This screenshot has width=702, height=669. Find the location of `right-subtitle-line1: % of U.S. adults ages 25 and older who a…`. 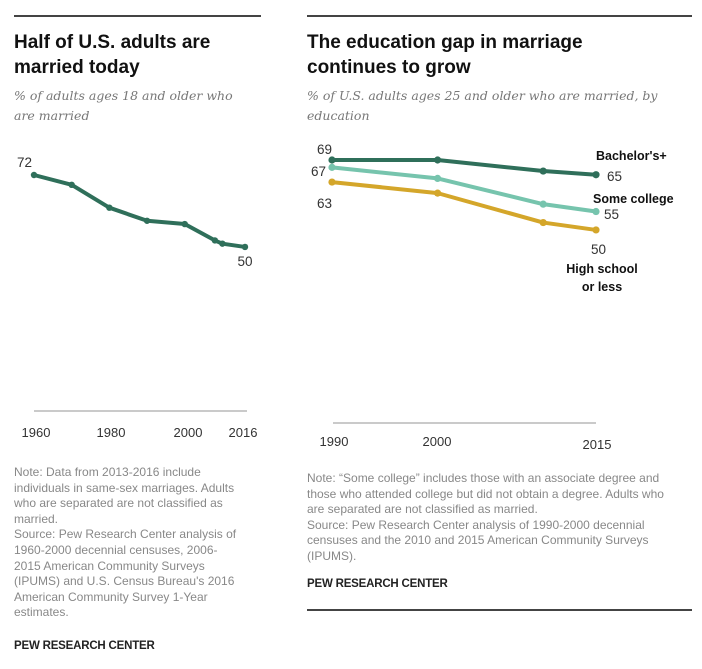

right-subtitle-line1: % of U.S. adults ages 25 and older who a… is located at coordinates (482, 95).